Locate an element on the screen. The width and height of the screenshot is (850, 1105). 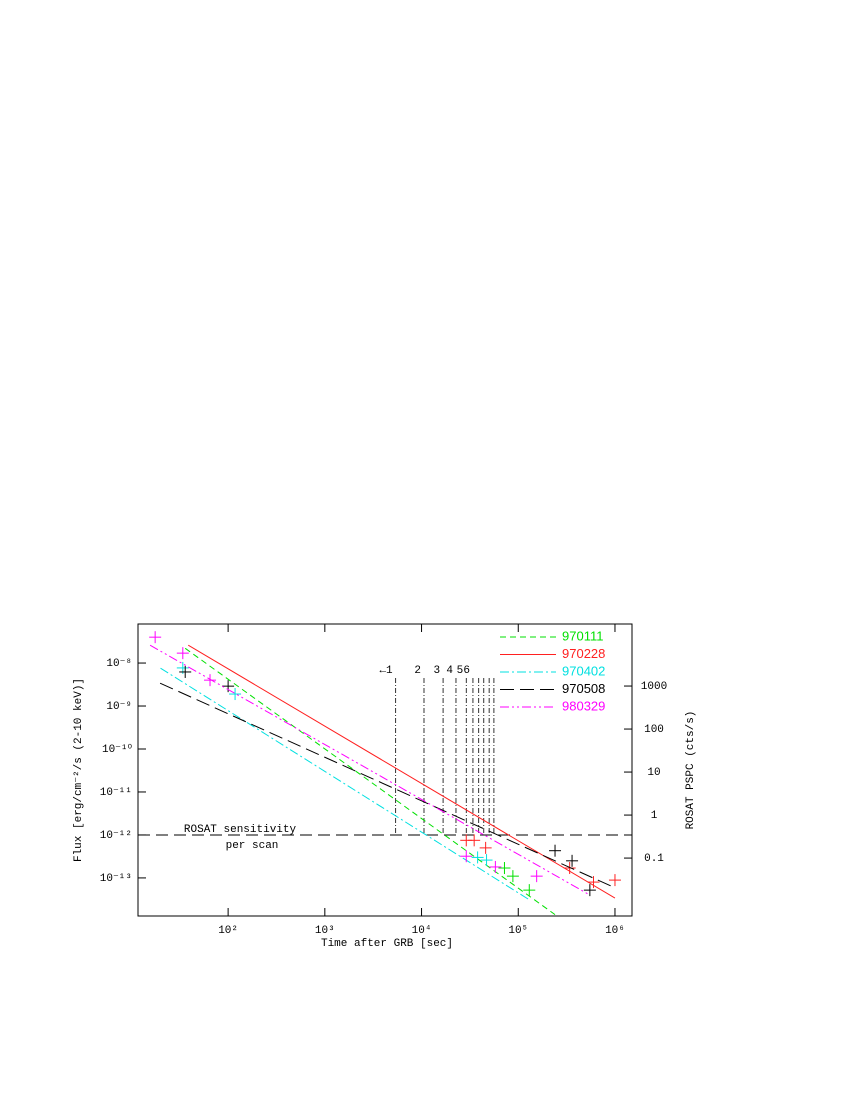
scan-label: ←1 is located at coordinates (386, 671).